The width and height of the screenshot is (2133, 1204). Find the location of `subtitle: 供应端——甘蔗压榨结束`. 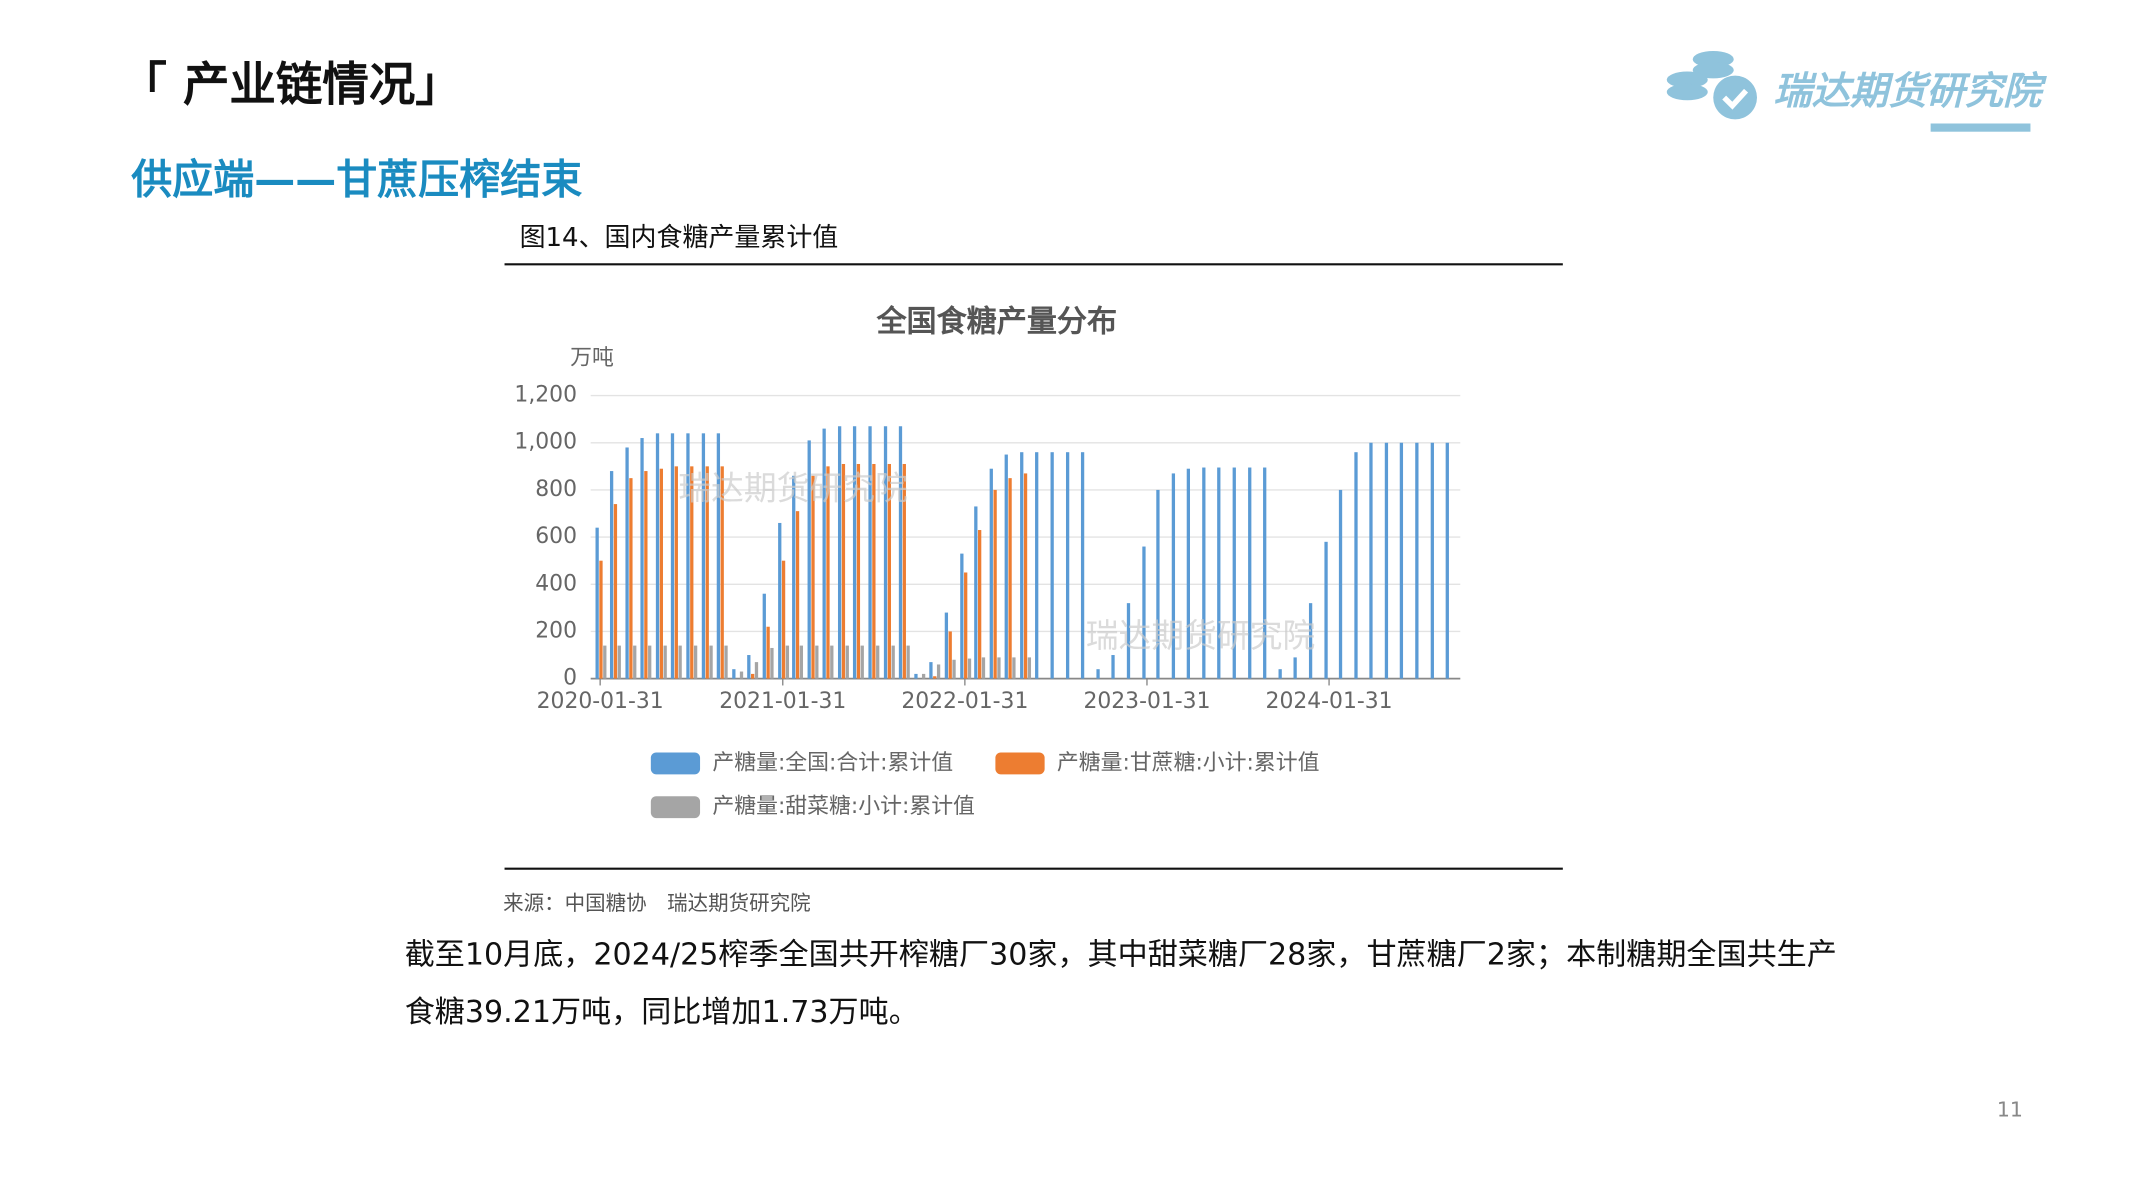

subtitle: 供应端——甘蔗压榨结束 is located at coordinates (356, 179).